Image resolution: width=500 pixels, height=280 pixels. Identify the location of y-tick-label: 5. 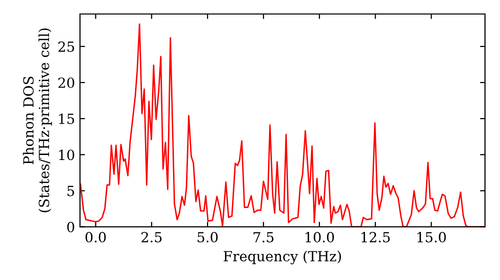
(70, 191).